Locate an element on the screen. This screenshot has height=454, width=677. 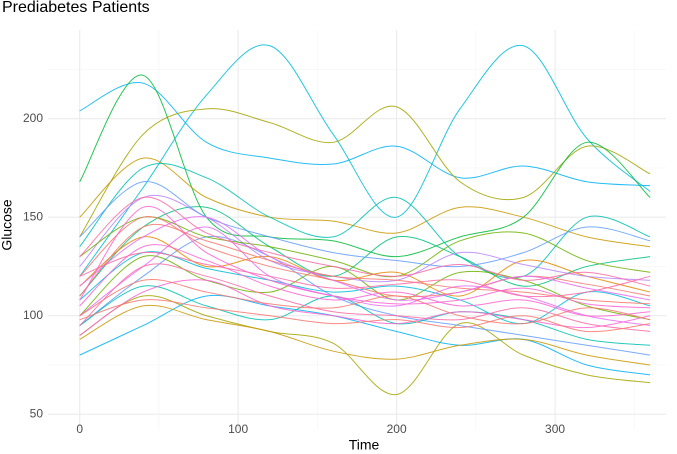
x-tick-label: 200 is located at coordinates (397, 429).